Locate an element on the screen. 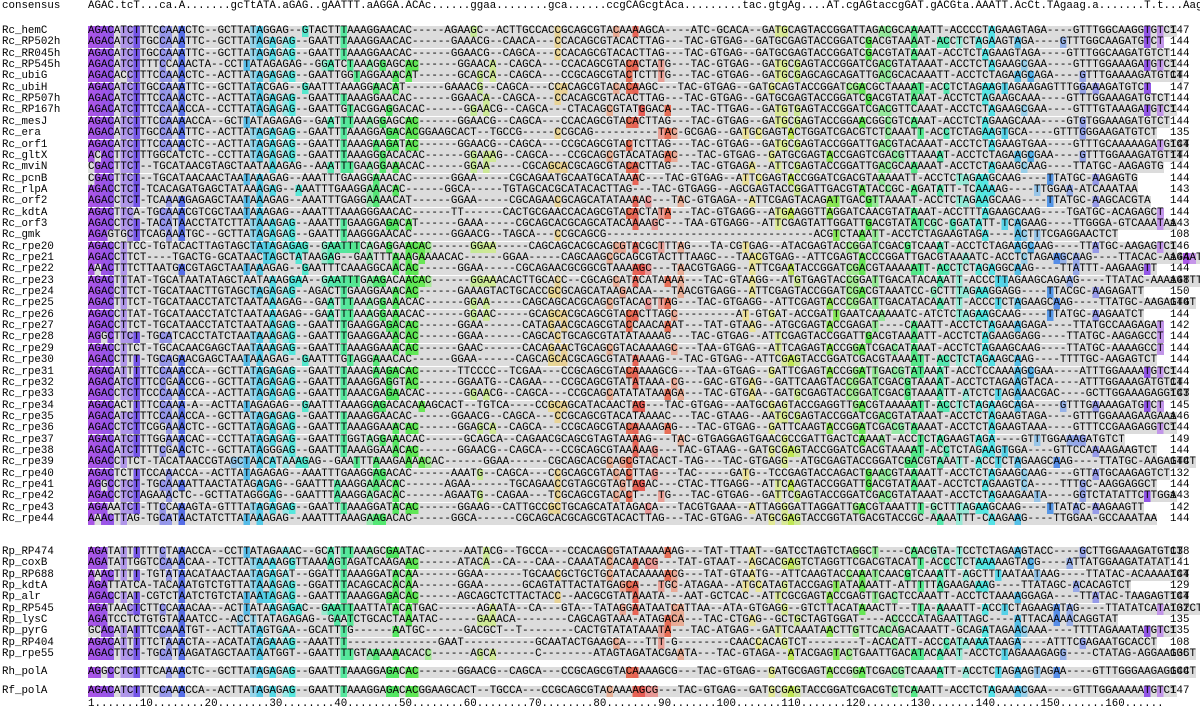  sequence-name: Rc_rpe28 is located at coordinates (28, 337).